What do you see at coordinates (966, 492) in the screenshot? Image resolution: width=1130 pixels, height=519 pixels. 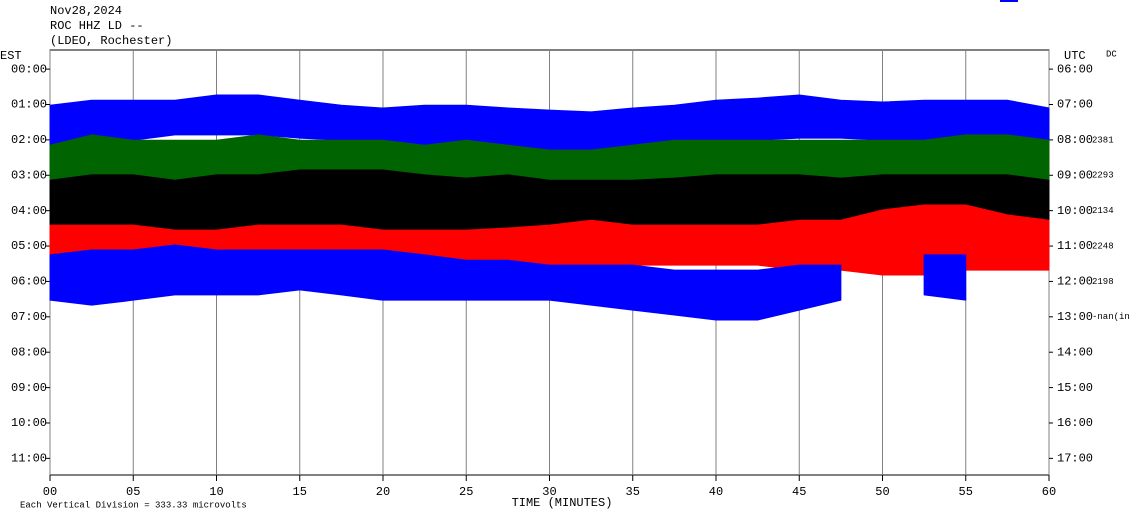 I see `x-tick-label: 55` at bounding box center [966, 492].